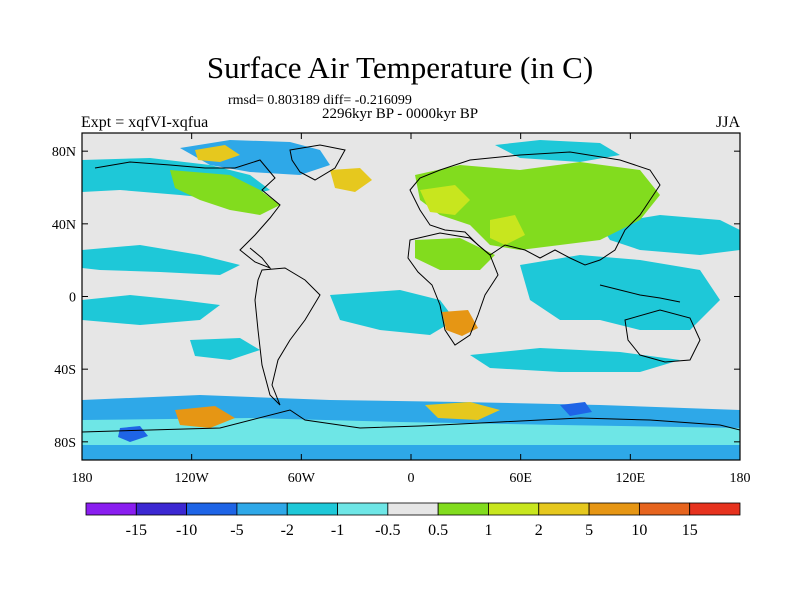 The width and height of the screenshot is (800, 600). What do you see at coordinates (145, 122) in the screenshot?
I see `experiment-label: Expt = xqfVI-xqfua` at bounding box center [145, 122].